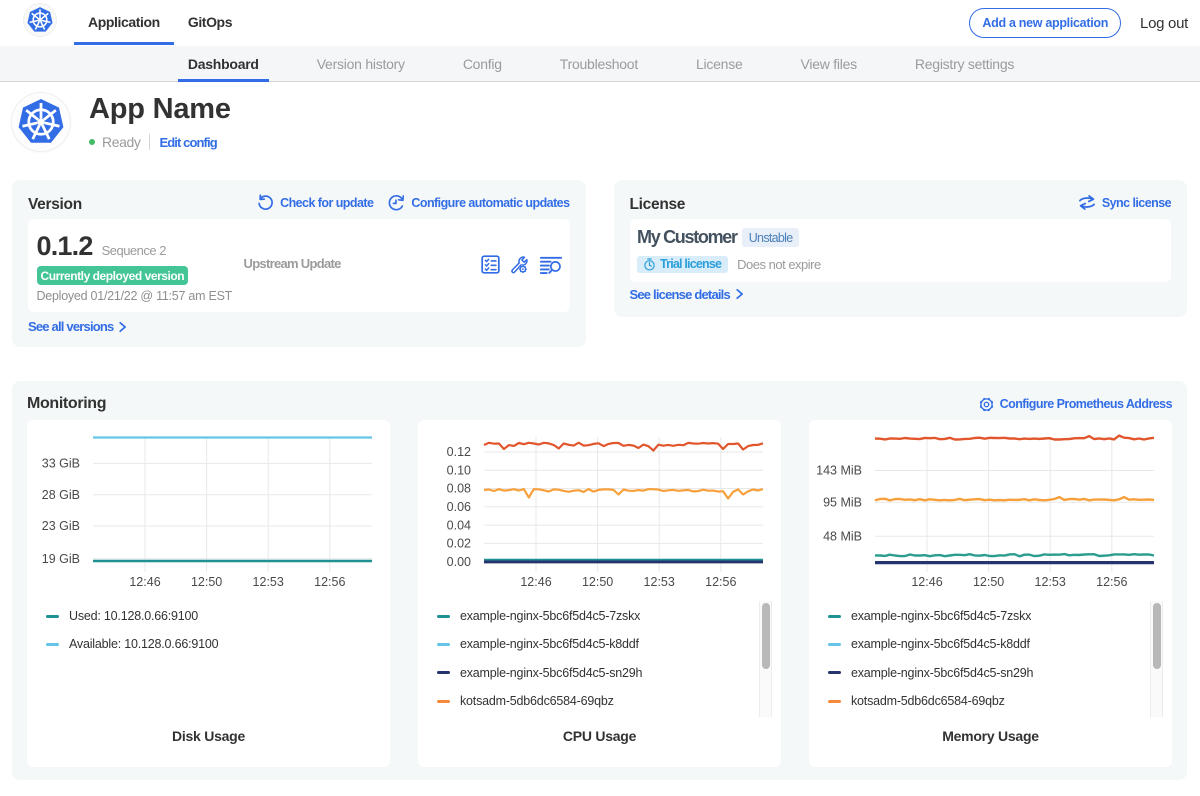 Image resolution: width=1200 pixels, height=796 pixels. What do you see at coordinates (459, 525) in the screenshot?
I see `svg-text: 0.04` at bounding box center [459, 525].